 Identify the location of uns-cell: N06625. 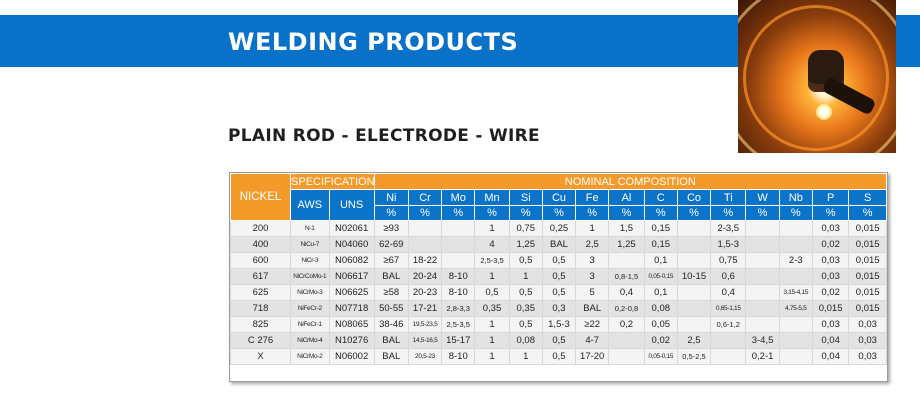
(351, 292).